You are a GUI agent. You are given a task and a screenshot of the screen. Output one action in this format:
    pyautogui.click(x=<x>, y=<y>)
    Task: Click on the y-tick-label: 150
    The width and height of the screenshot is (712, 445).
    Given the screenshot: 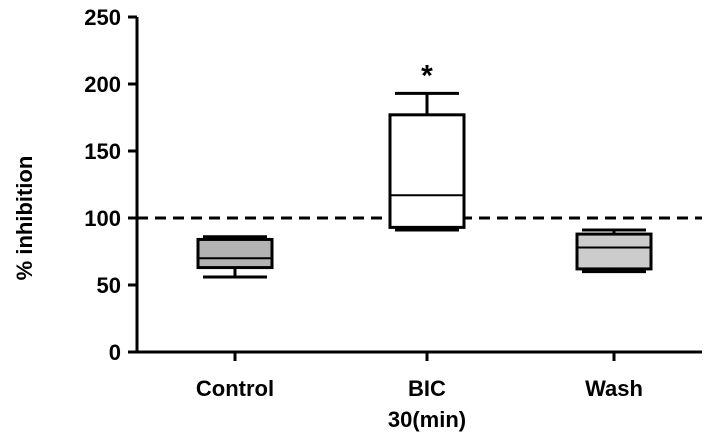 What is the action you would take?
    pyautogui.click(x=102, y=151)
    